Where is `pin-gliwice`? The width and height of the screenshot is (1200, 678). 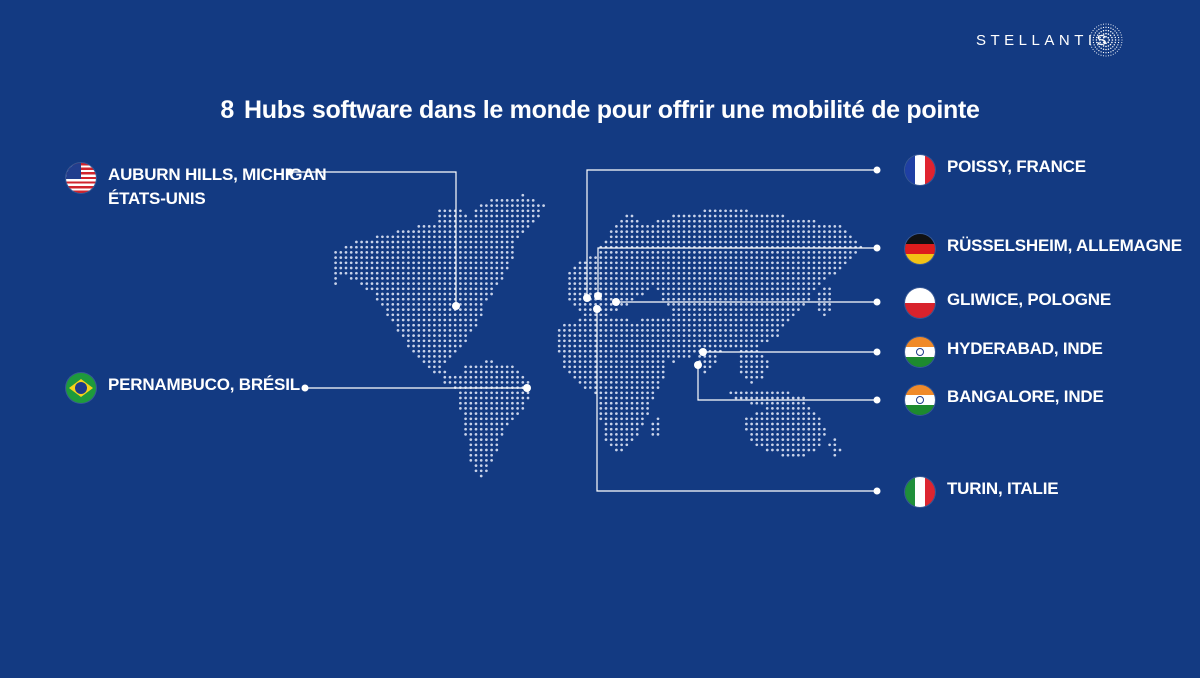 pin-gliwice is located at coordinates (616, 302).